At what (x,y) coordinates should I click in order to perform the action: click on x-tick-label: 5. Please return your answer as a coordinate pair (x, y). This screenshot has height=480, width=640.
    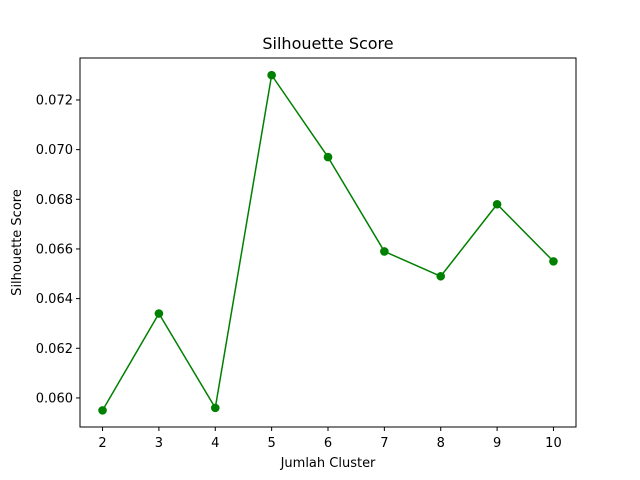
    Looking at the image, I should click on (271, 443).